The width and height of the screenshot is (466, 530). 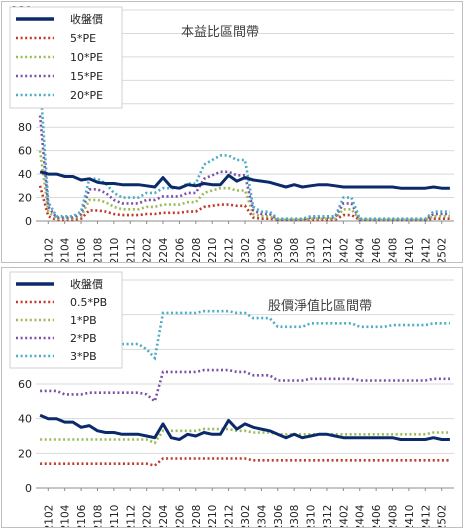 What do you see at coordinates (83, 320) in the screenshot?
I see `legend-label: 1*PB` at bounding box center [83, 320].